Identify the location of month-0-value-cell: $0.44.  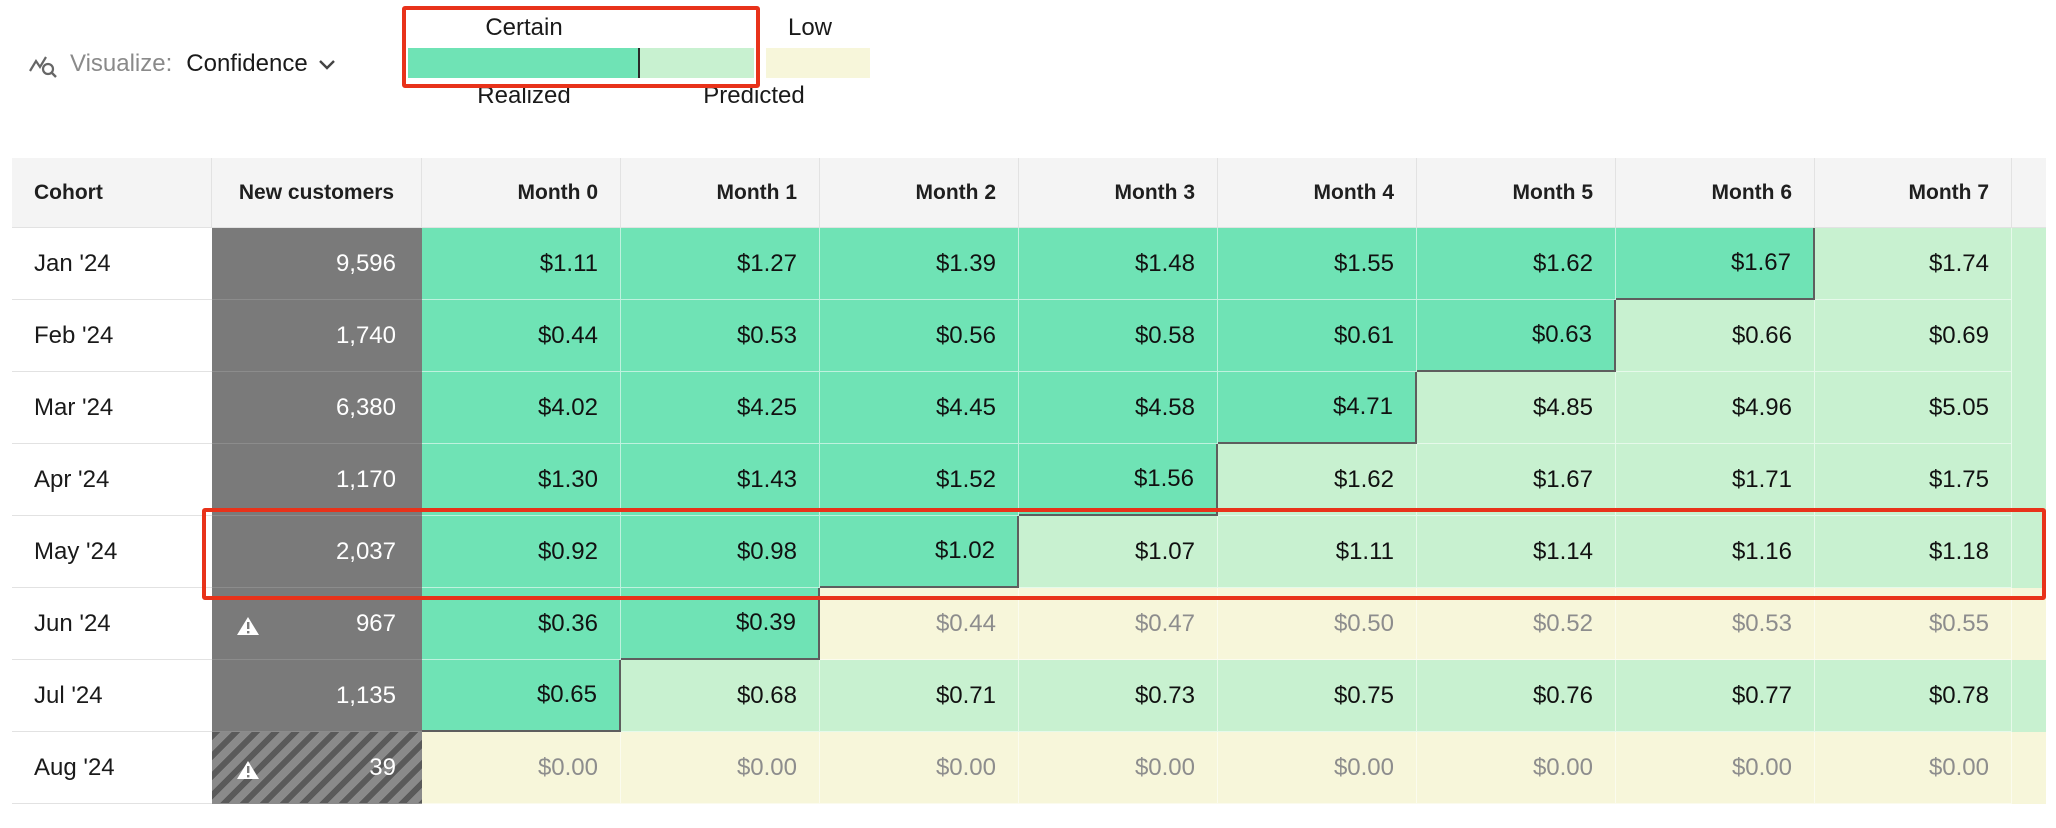
(521, 336).